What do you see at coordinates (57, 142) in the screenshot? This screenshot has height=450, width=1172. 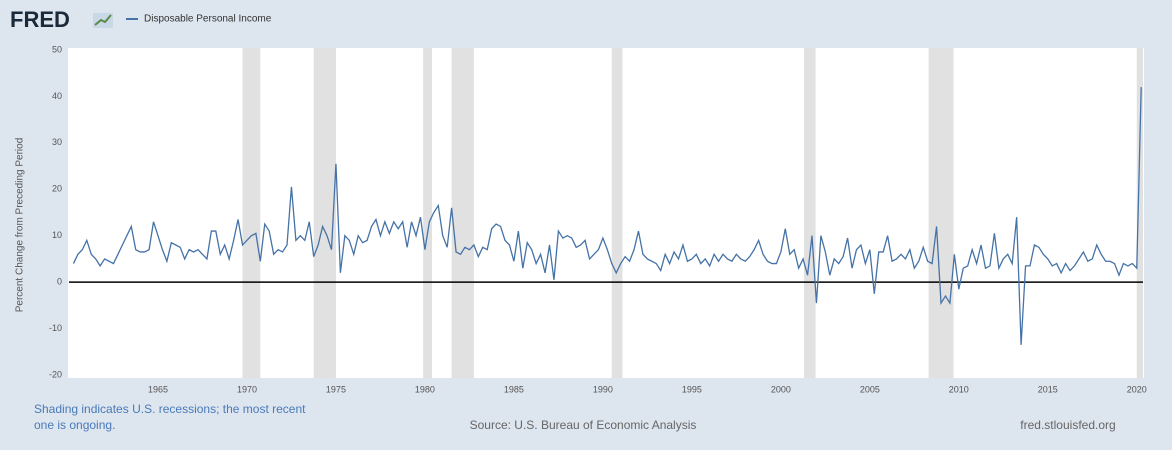 I see `y-tick-label: 30` at bounding box center [57, 142].